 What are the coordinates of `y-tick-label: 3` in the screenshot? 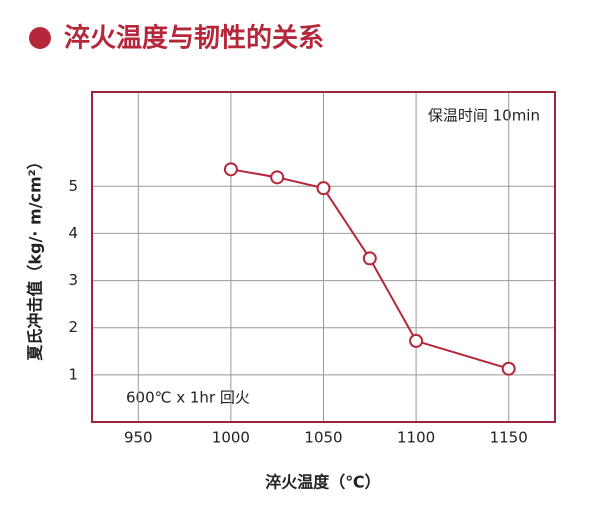 It's located at (73, 280).